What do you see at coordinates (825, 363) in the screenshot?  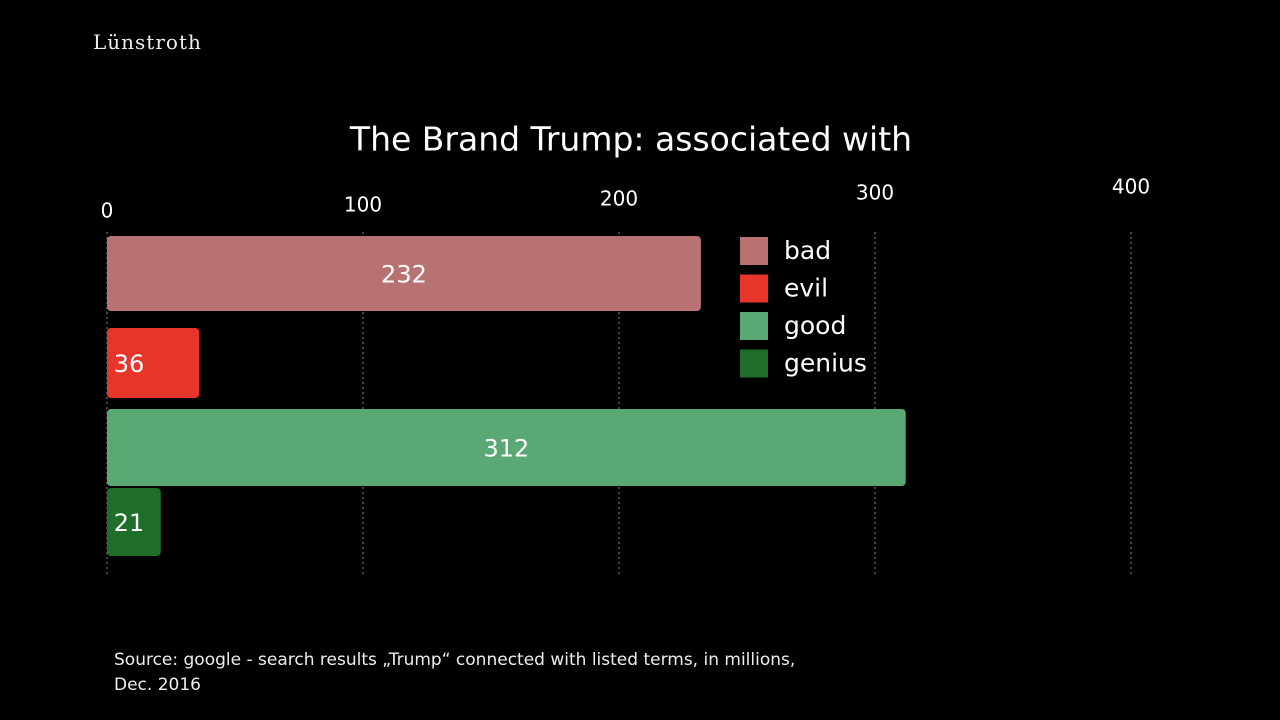 I see `legend-label: genius` at bounding box center [825, 363].